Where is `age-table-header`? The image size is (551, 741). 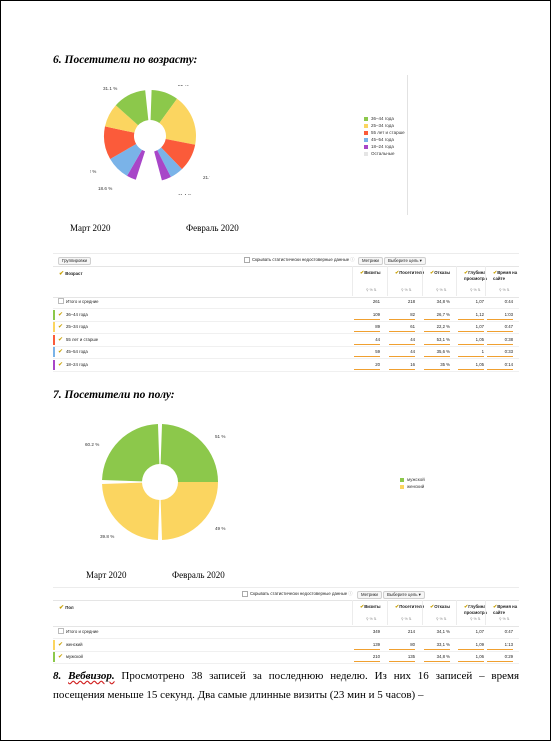 age-table-header is located at coordinates (286, 282).